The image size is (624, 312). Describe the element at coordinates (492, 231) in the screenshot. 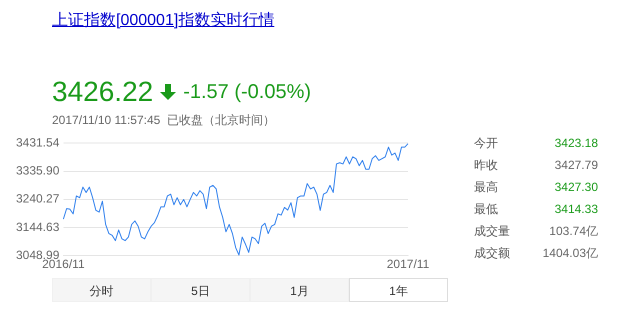

I see `text: 成交量` at that location.